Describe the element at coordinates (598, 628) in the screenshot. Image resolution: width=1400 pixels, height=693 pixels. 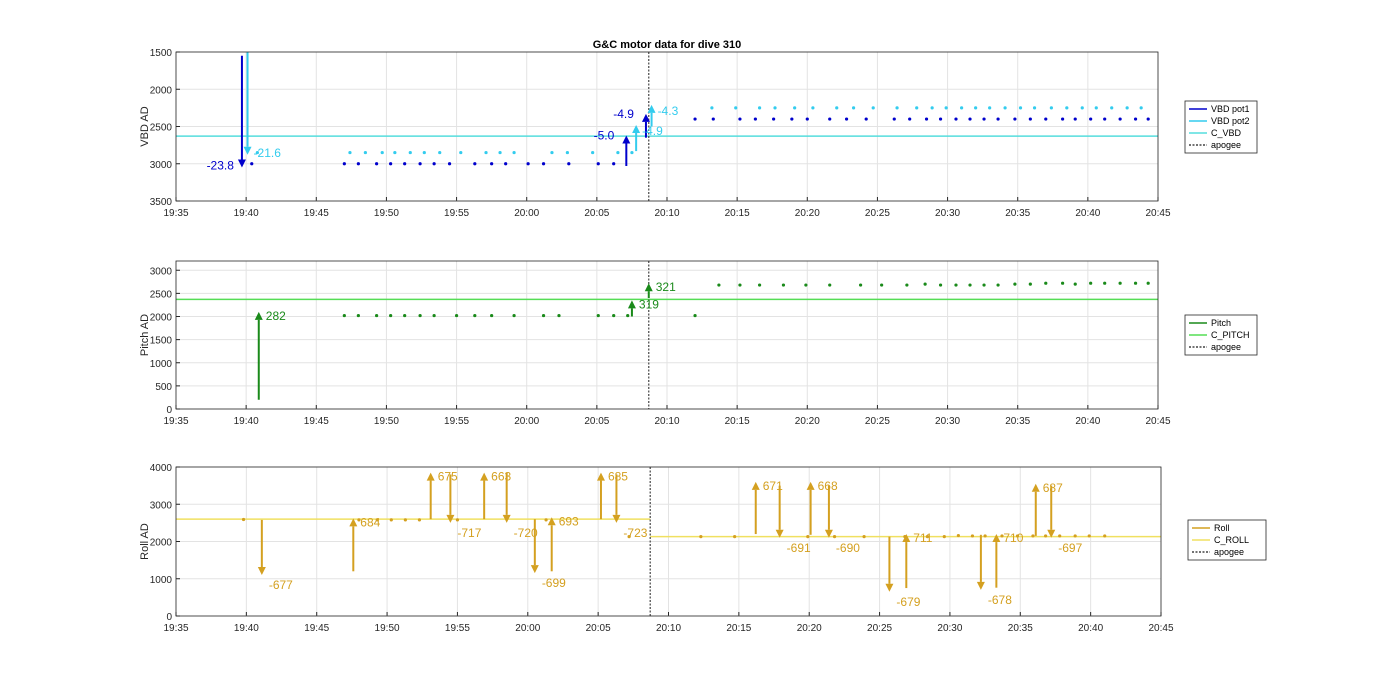
I see `x-tick-label: 20:05` at that location.